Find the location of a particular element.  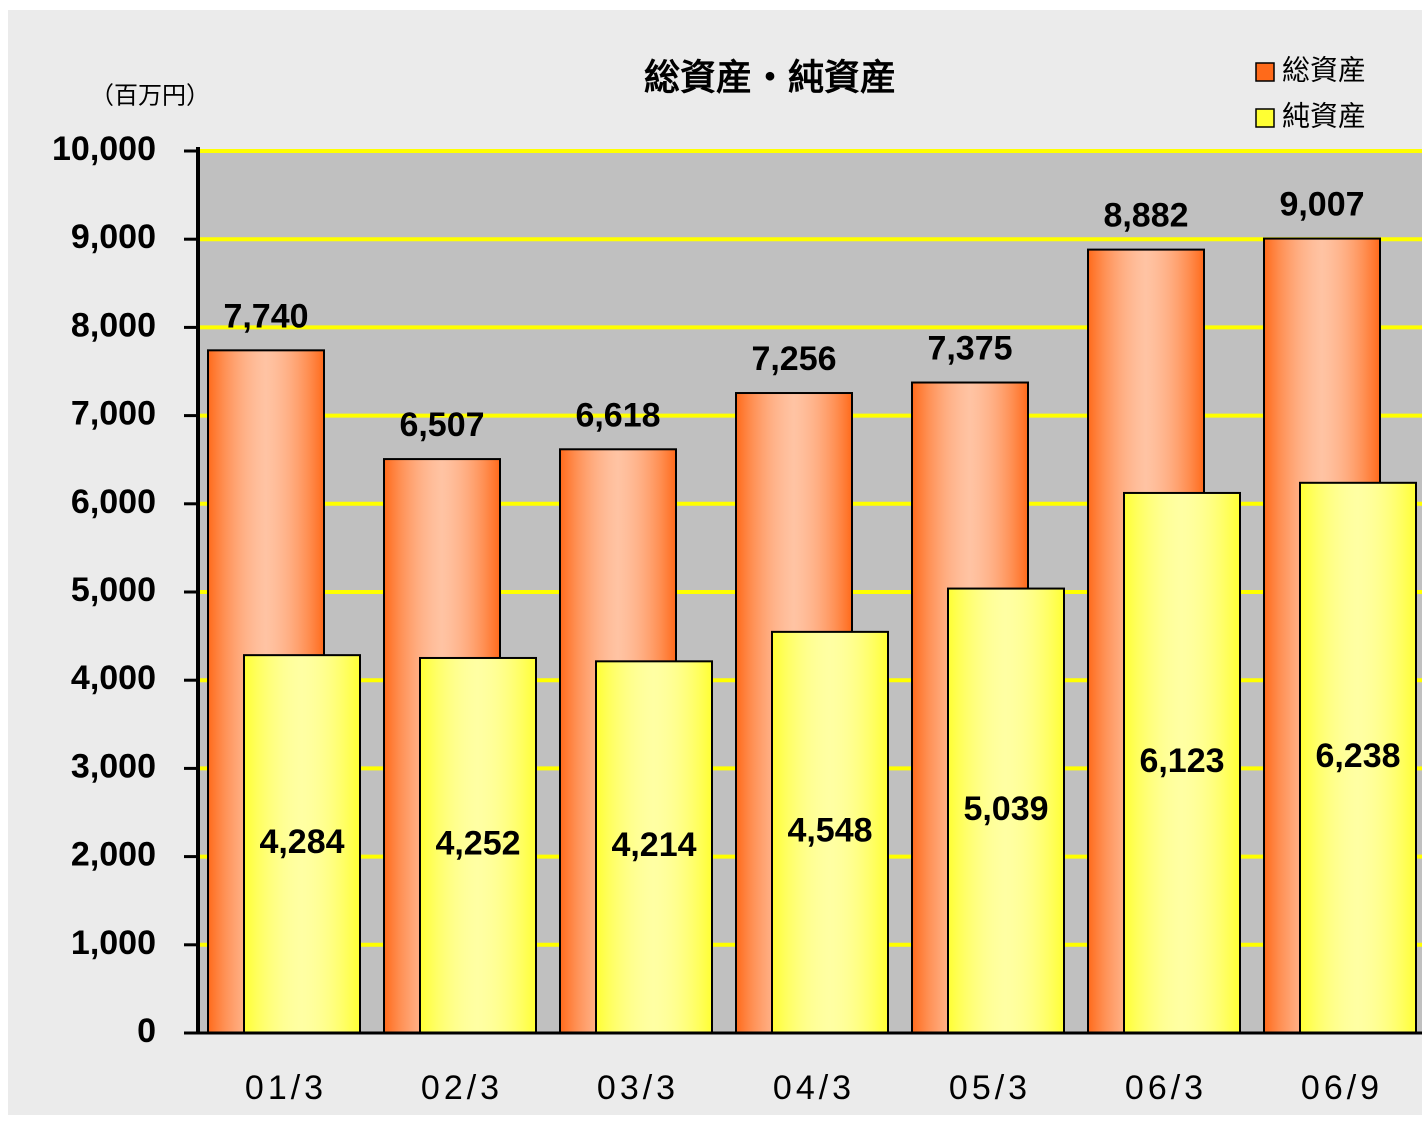

legend-label: 総資産 is located at coordinates (1324, 69).